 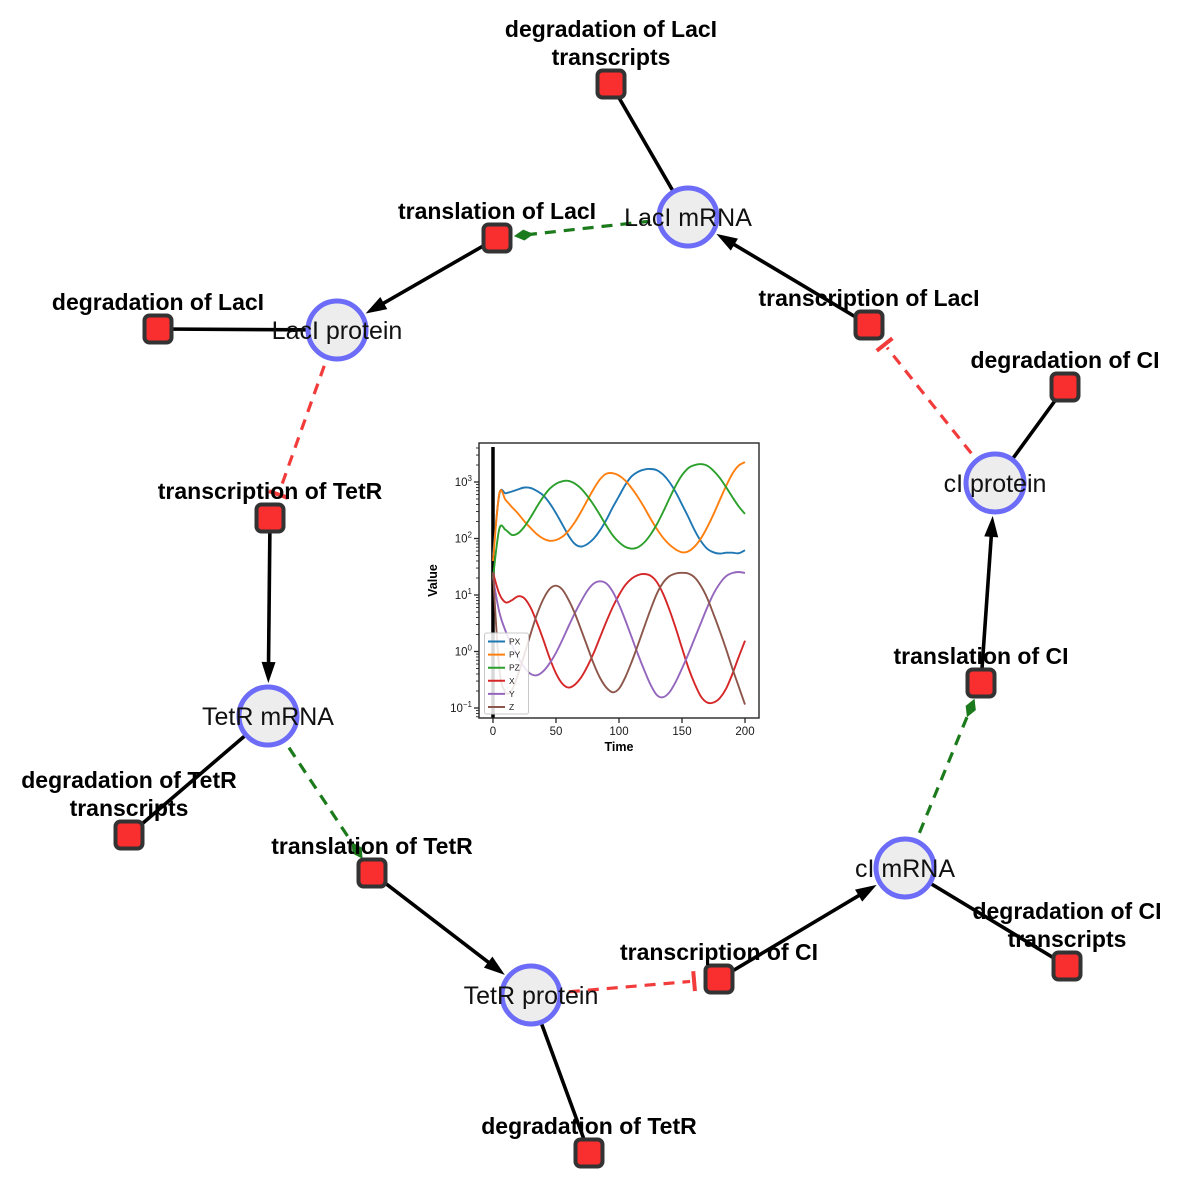 I want to click on y-tick-label: 10³, so click(x=464, y=481).